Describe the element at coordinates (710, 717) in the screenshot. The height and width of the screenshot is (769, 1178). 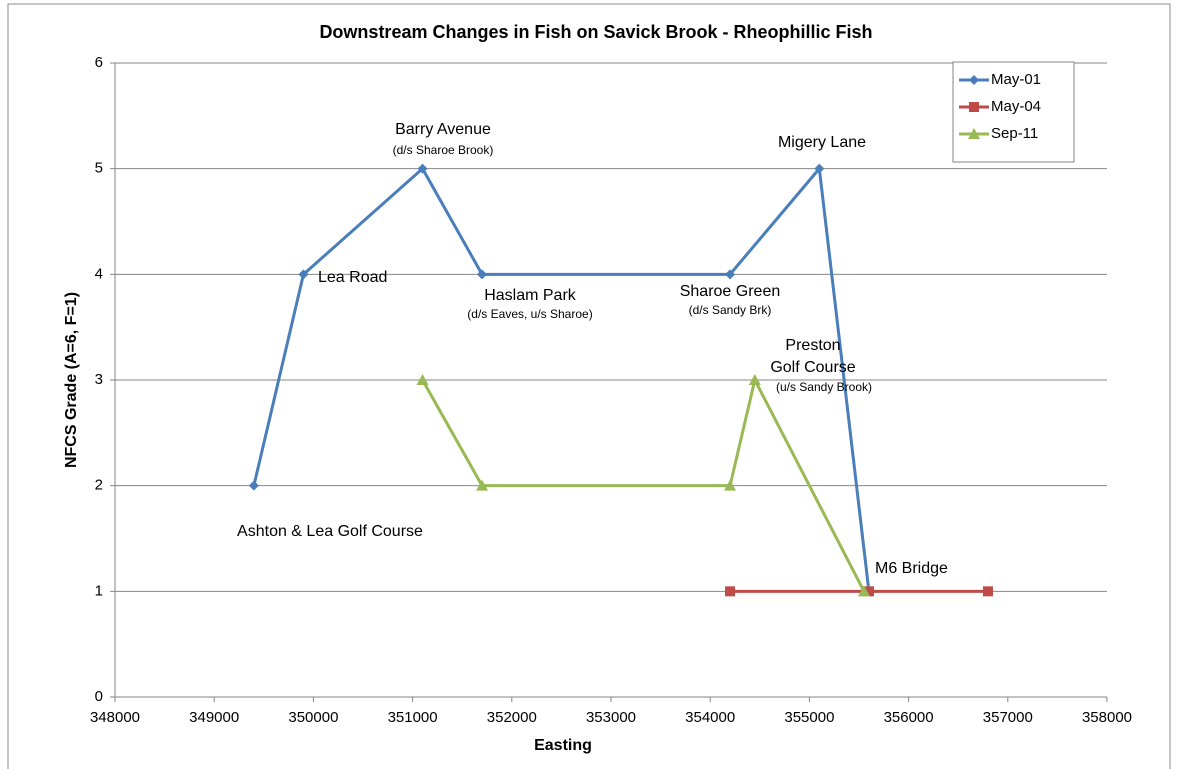
I see `x-tick-label: 354000` at that location.